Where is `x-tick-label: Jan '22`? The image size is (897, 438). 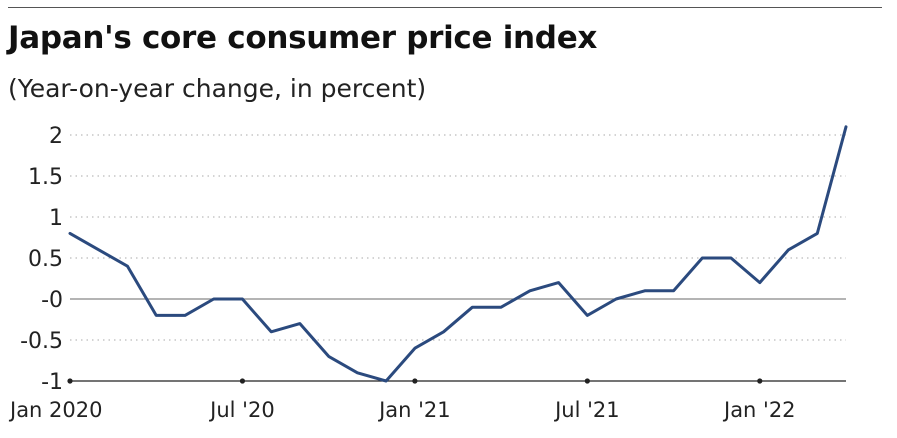 x-tick-label: Jan '22 is located at coordinates (759, 410).